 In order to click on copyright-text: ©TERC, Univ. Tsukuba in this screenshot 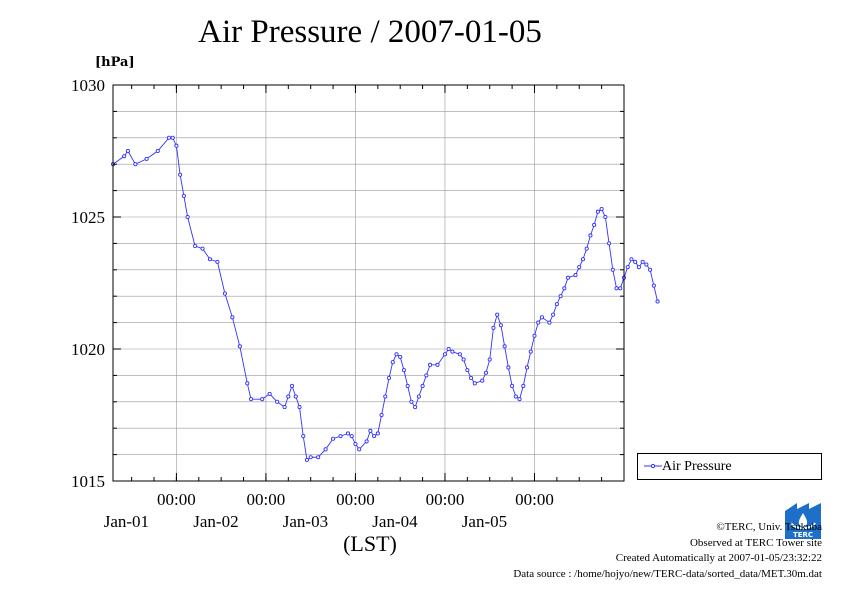, I will do `click(769, 527)`.